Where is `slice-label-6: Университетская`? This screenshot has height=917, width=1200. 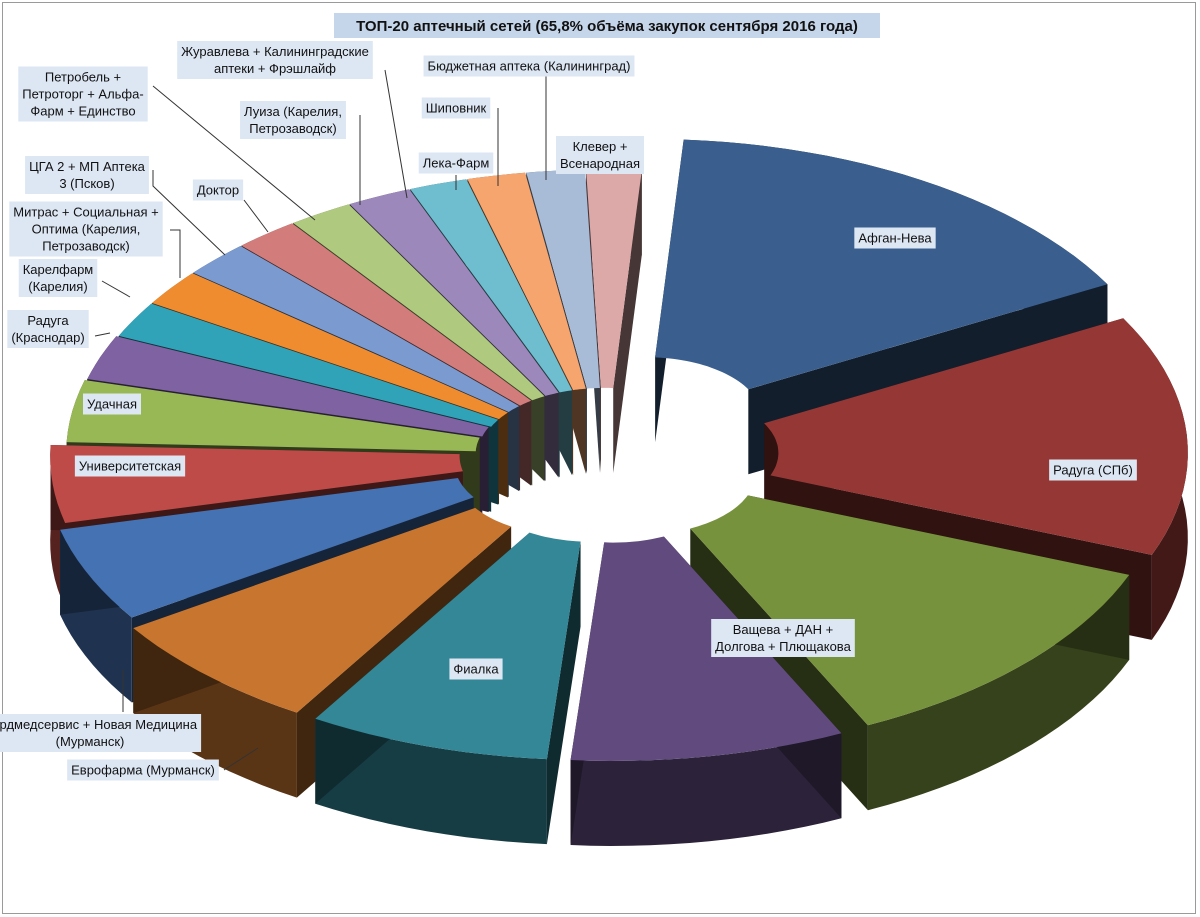
slice-label-6: Университетская is located at coordinates (130, 466).